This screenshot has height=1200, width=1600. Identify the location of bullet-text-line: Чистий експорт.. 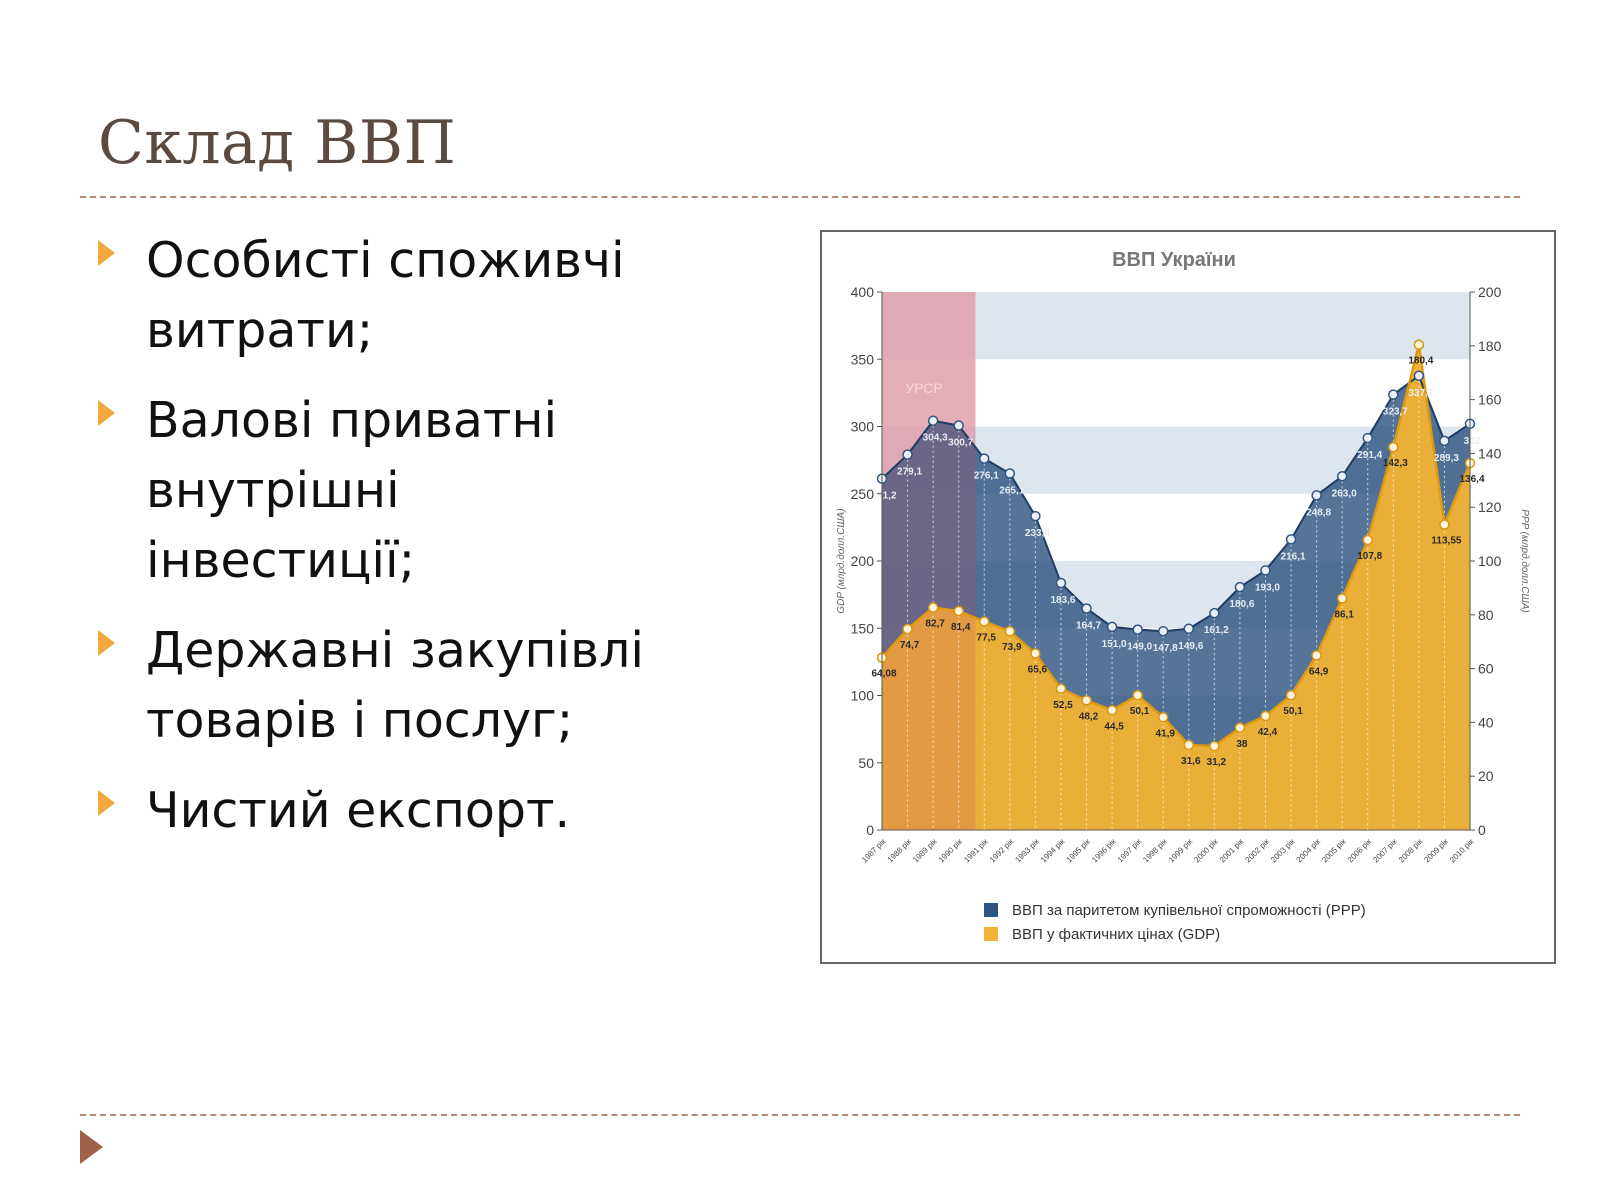
(358, 810).